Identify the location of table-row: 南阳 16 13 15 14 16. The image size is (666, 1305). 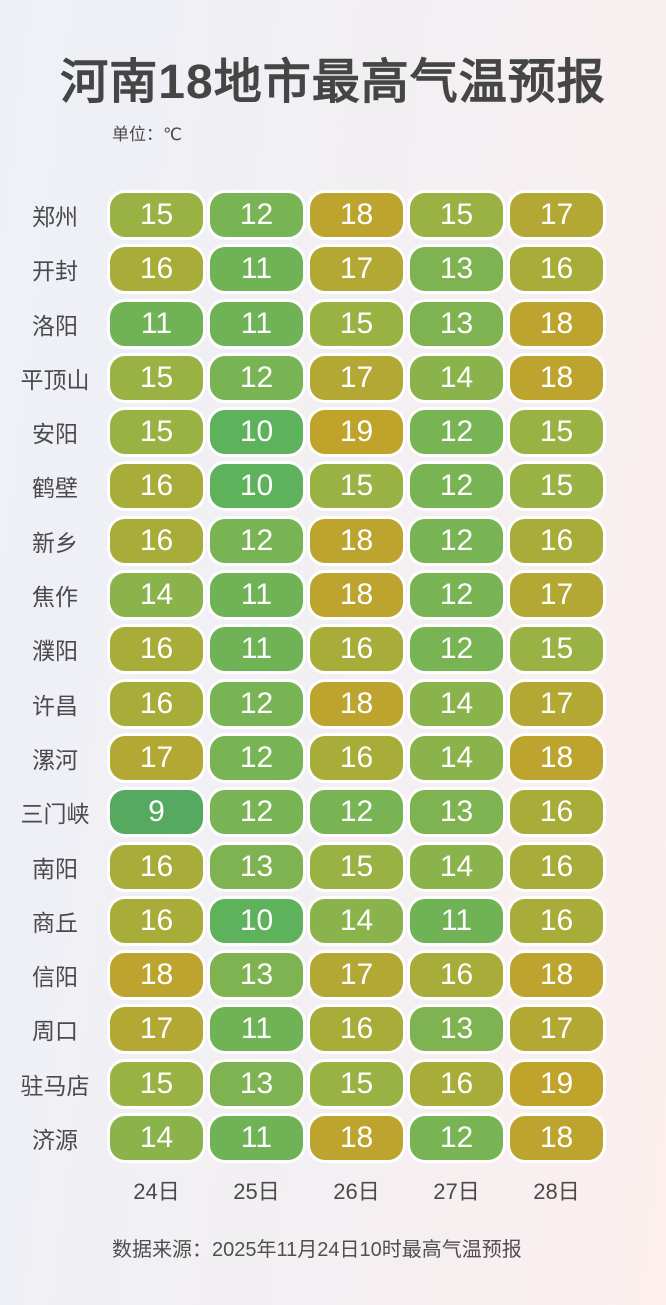
(333, 866).